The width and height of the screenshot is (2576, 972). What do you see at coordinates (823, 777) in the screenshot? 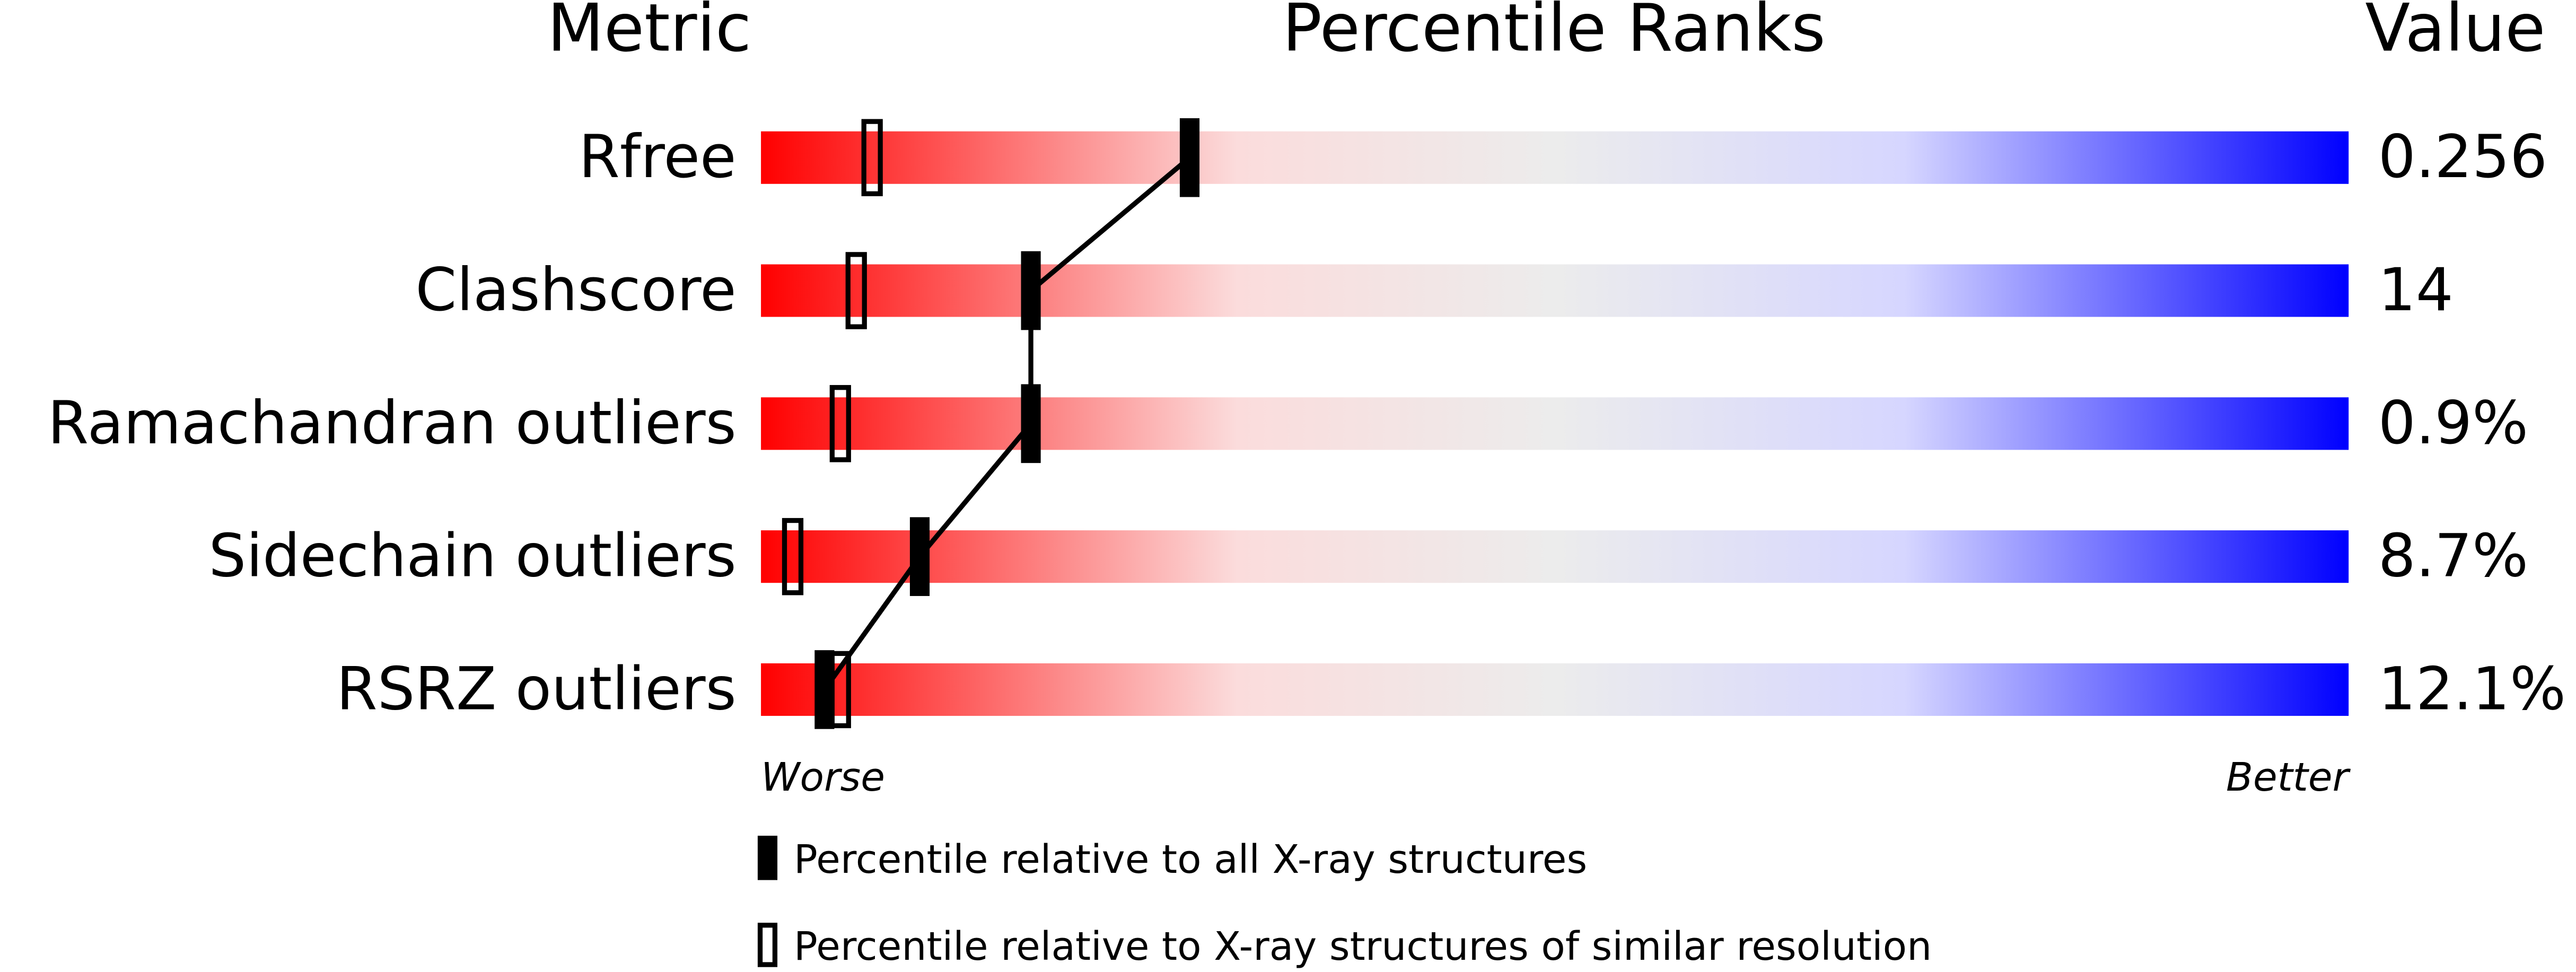
I see `x-low-label: Worse` at bounding box center [823, 777].